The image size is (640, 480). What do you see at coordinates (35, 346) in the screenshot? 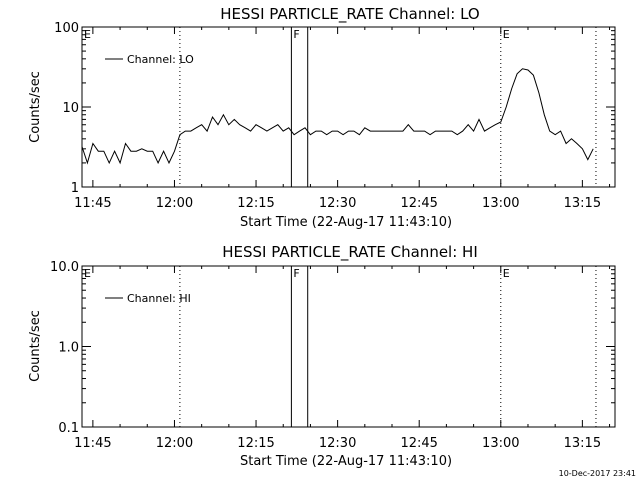
I see `y-axis-label-hi: Counts/sec` at bounding box center [35, 346].